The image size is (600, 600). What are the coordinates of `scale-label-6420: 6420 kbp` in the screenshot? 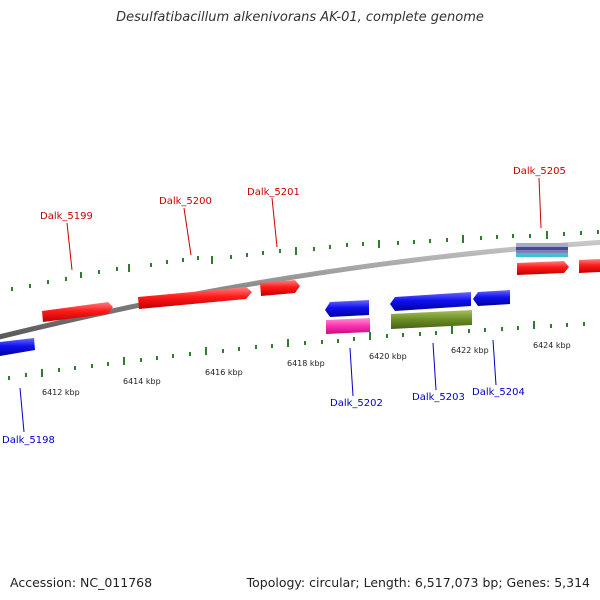 It's located at (388, 356).